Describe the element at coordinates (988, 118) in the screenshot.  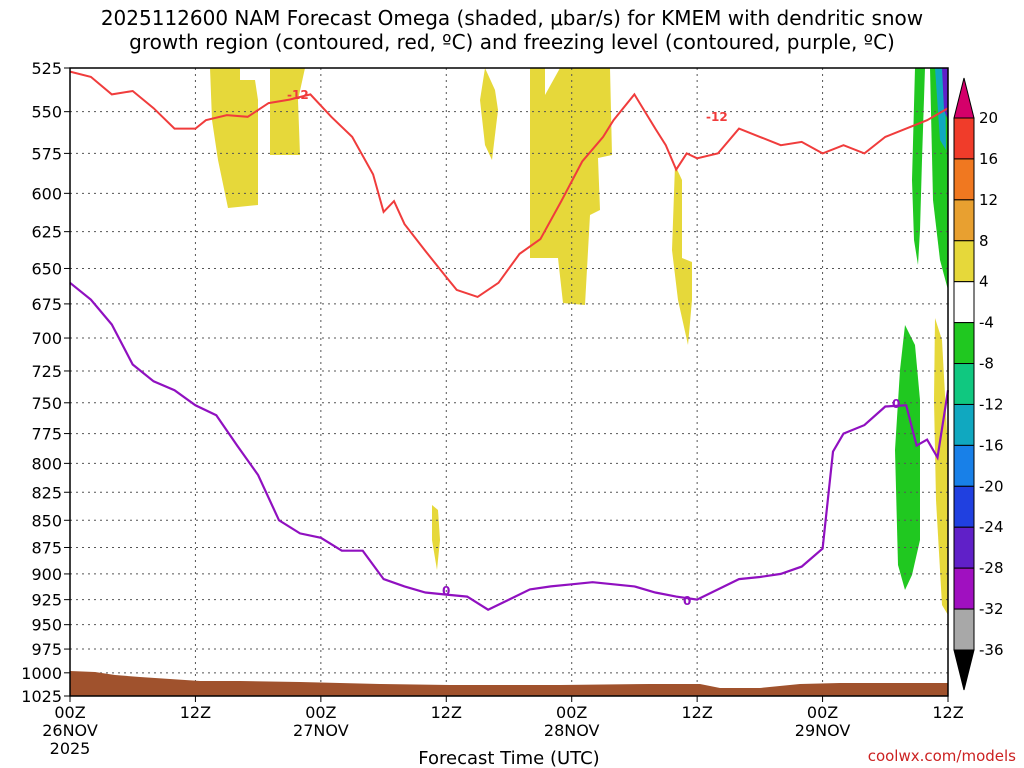
I see `colorbar-label: 20` at that location.